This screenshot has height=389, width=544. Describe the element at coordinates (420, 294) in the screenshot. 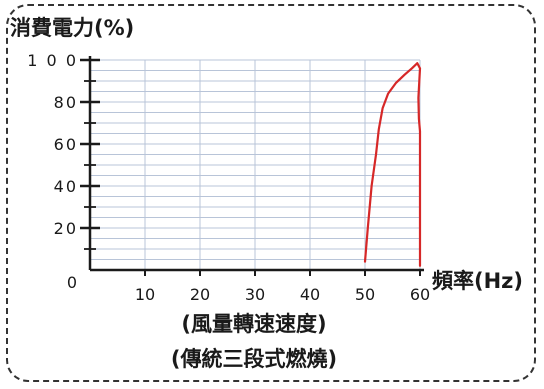

I see `x-tick-label: 60` at that location.